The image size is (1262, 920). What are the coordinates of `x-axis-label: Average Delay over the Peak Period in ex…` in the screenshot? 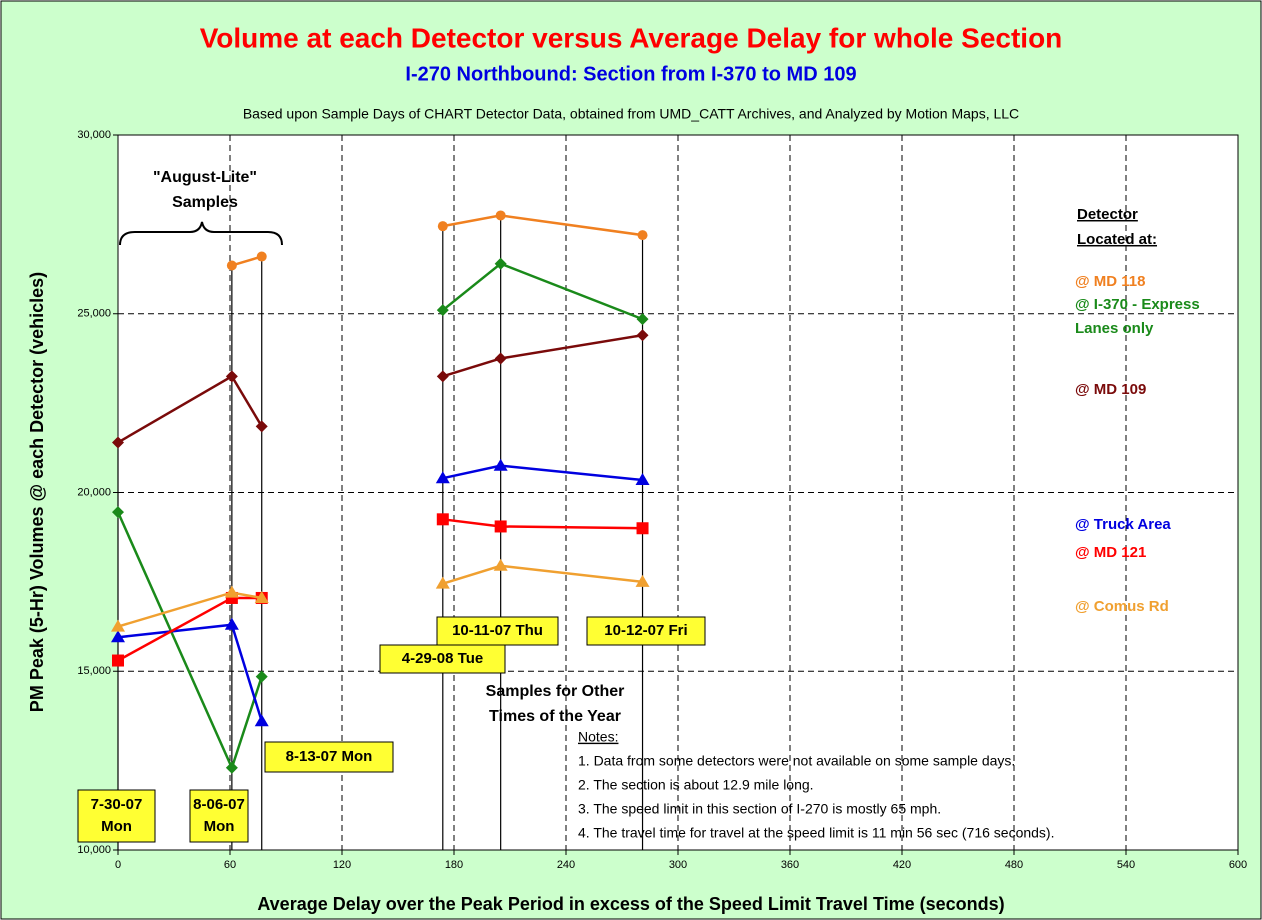 It's located at (630, 904).